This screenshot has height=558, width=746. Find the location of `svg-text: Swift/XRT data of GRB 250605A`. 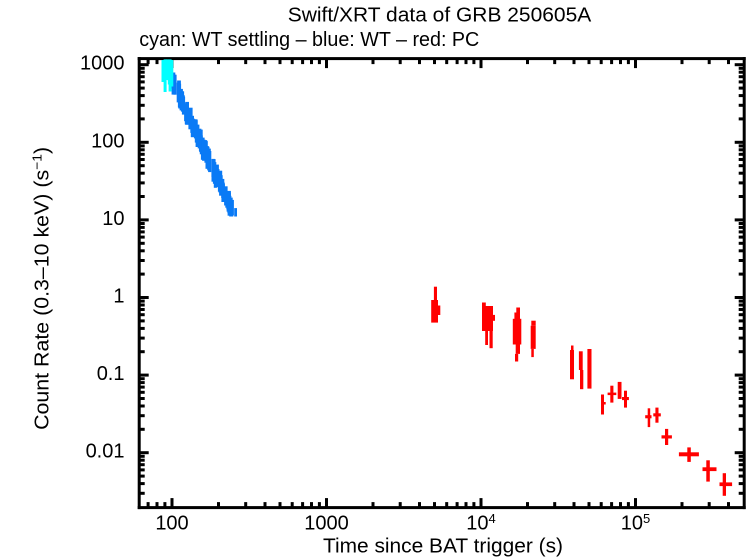

svg-text: Swift/XRT data of GRB 250605A is located at coordinates (440, 16).